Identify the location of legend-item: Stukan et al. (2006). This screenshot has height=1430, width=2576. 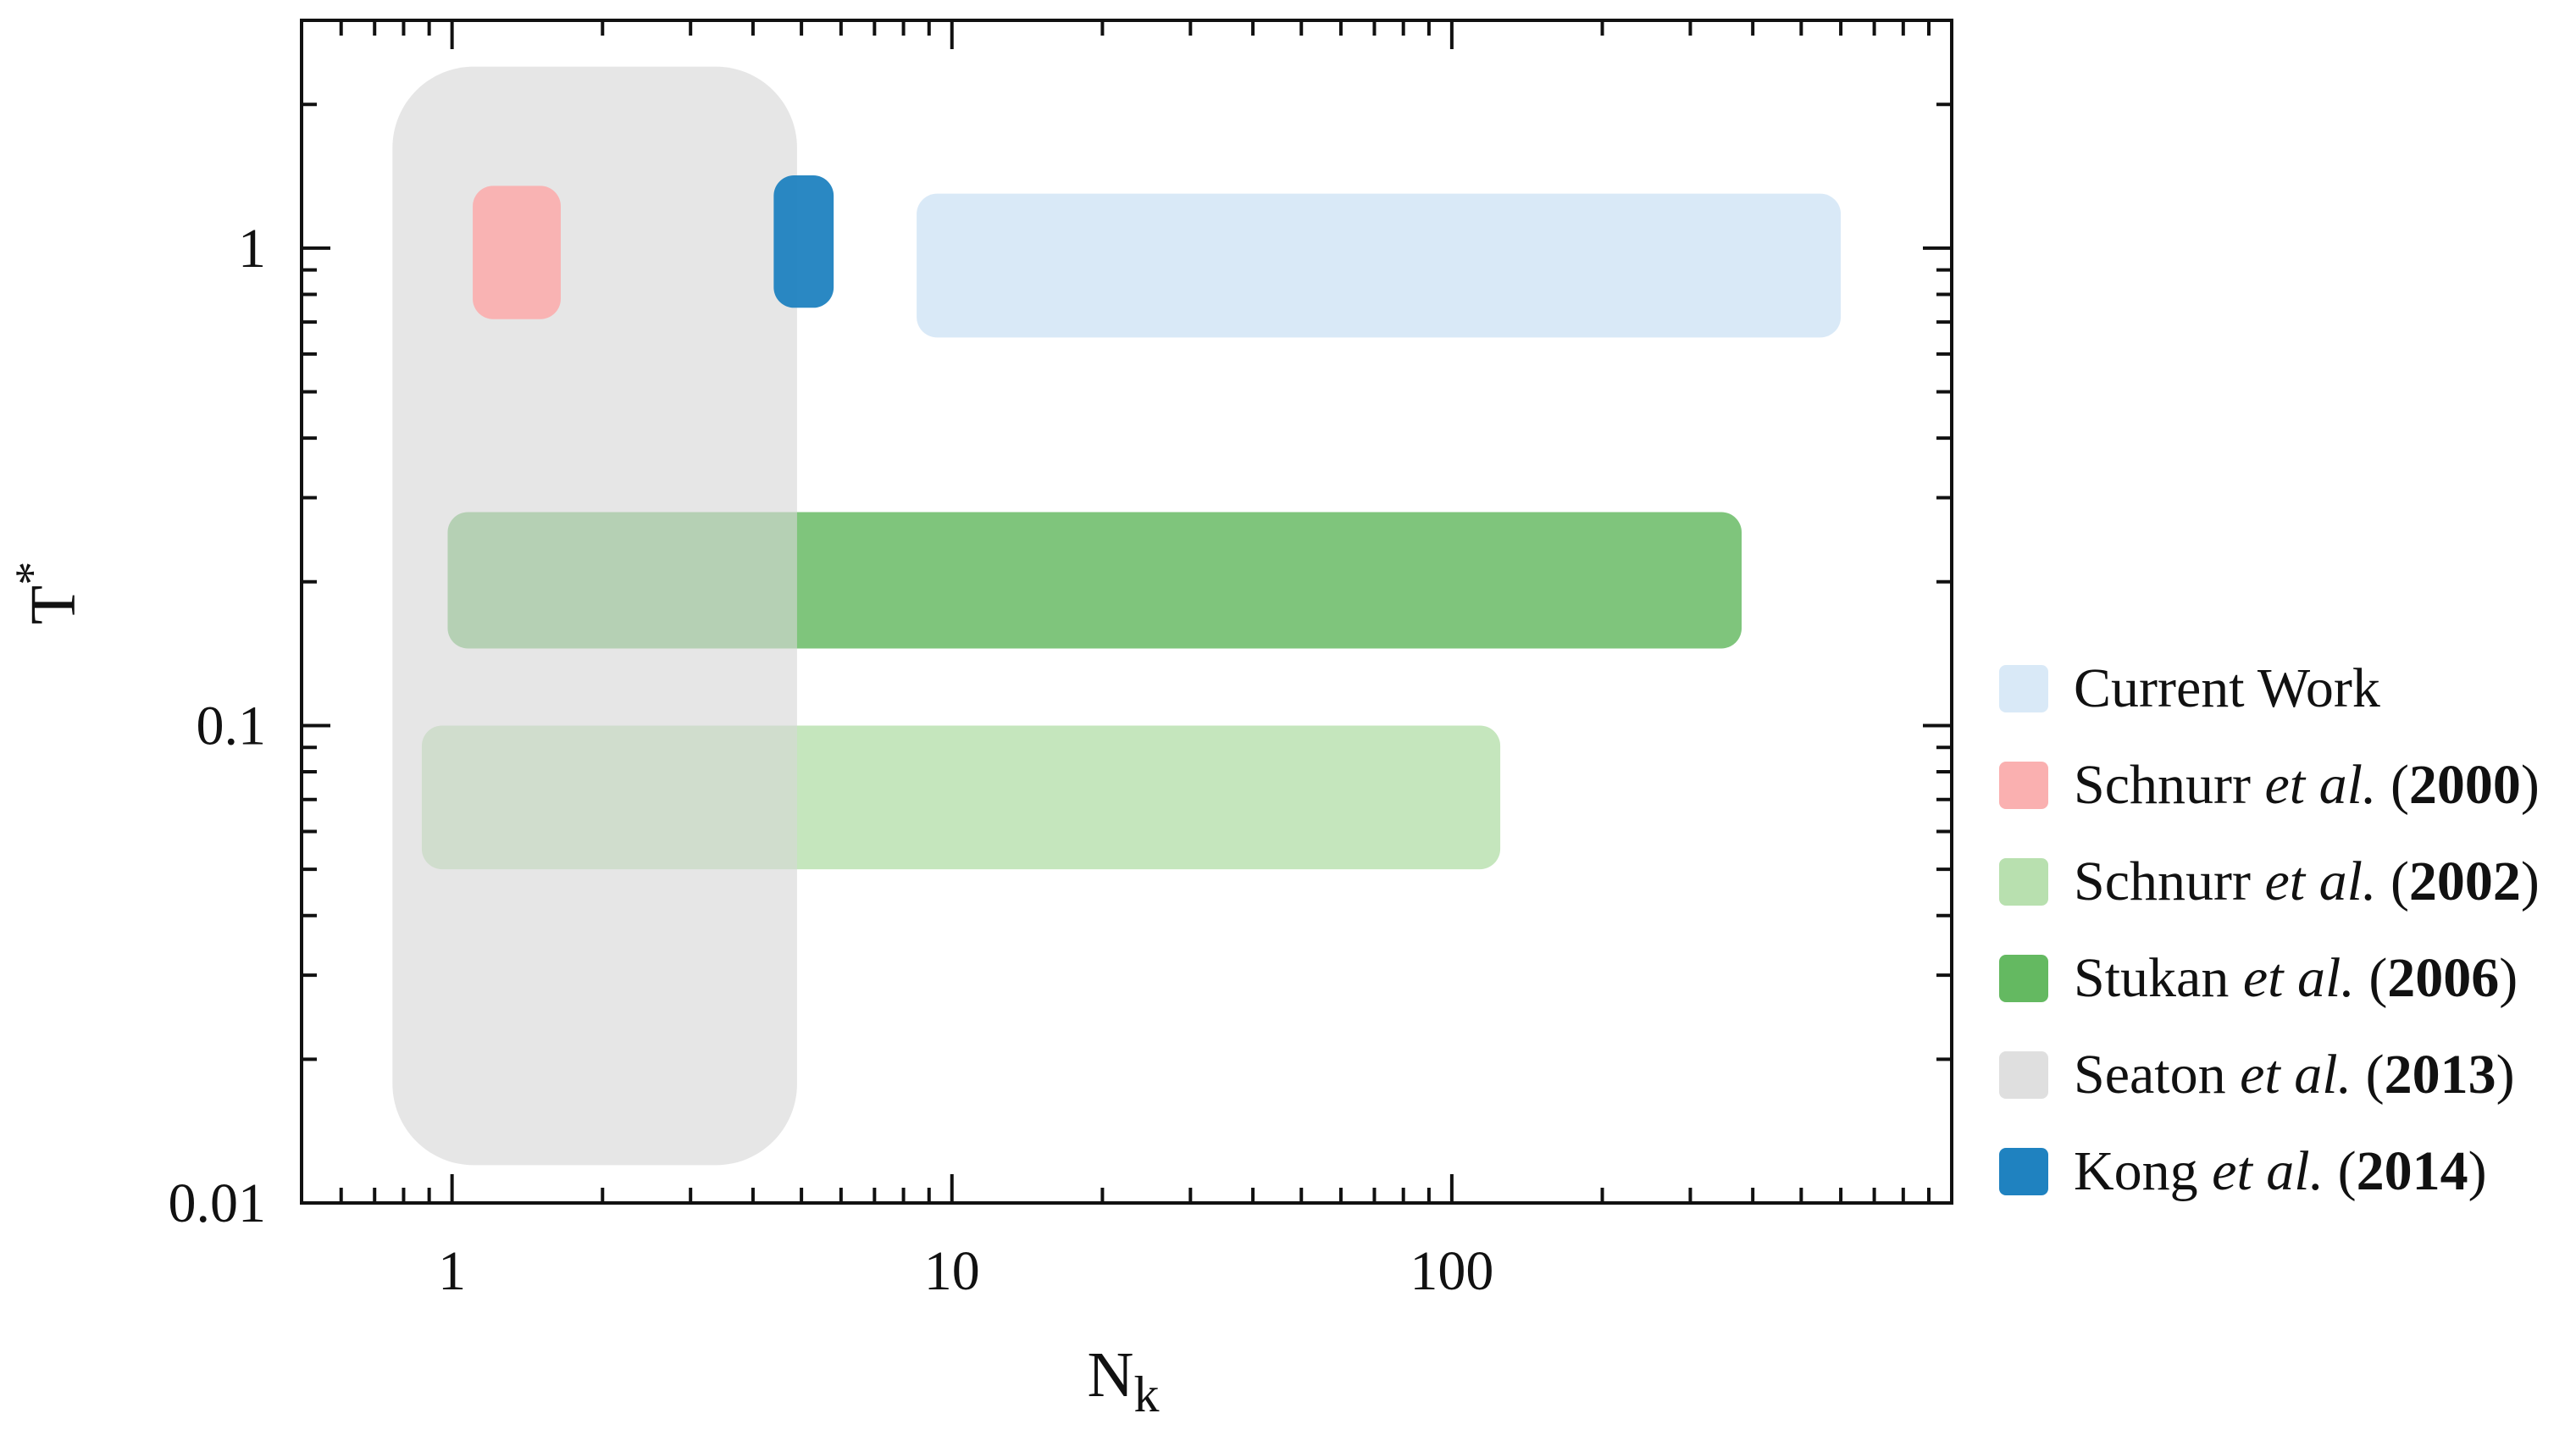
(2269, 978).